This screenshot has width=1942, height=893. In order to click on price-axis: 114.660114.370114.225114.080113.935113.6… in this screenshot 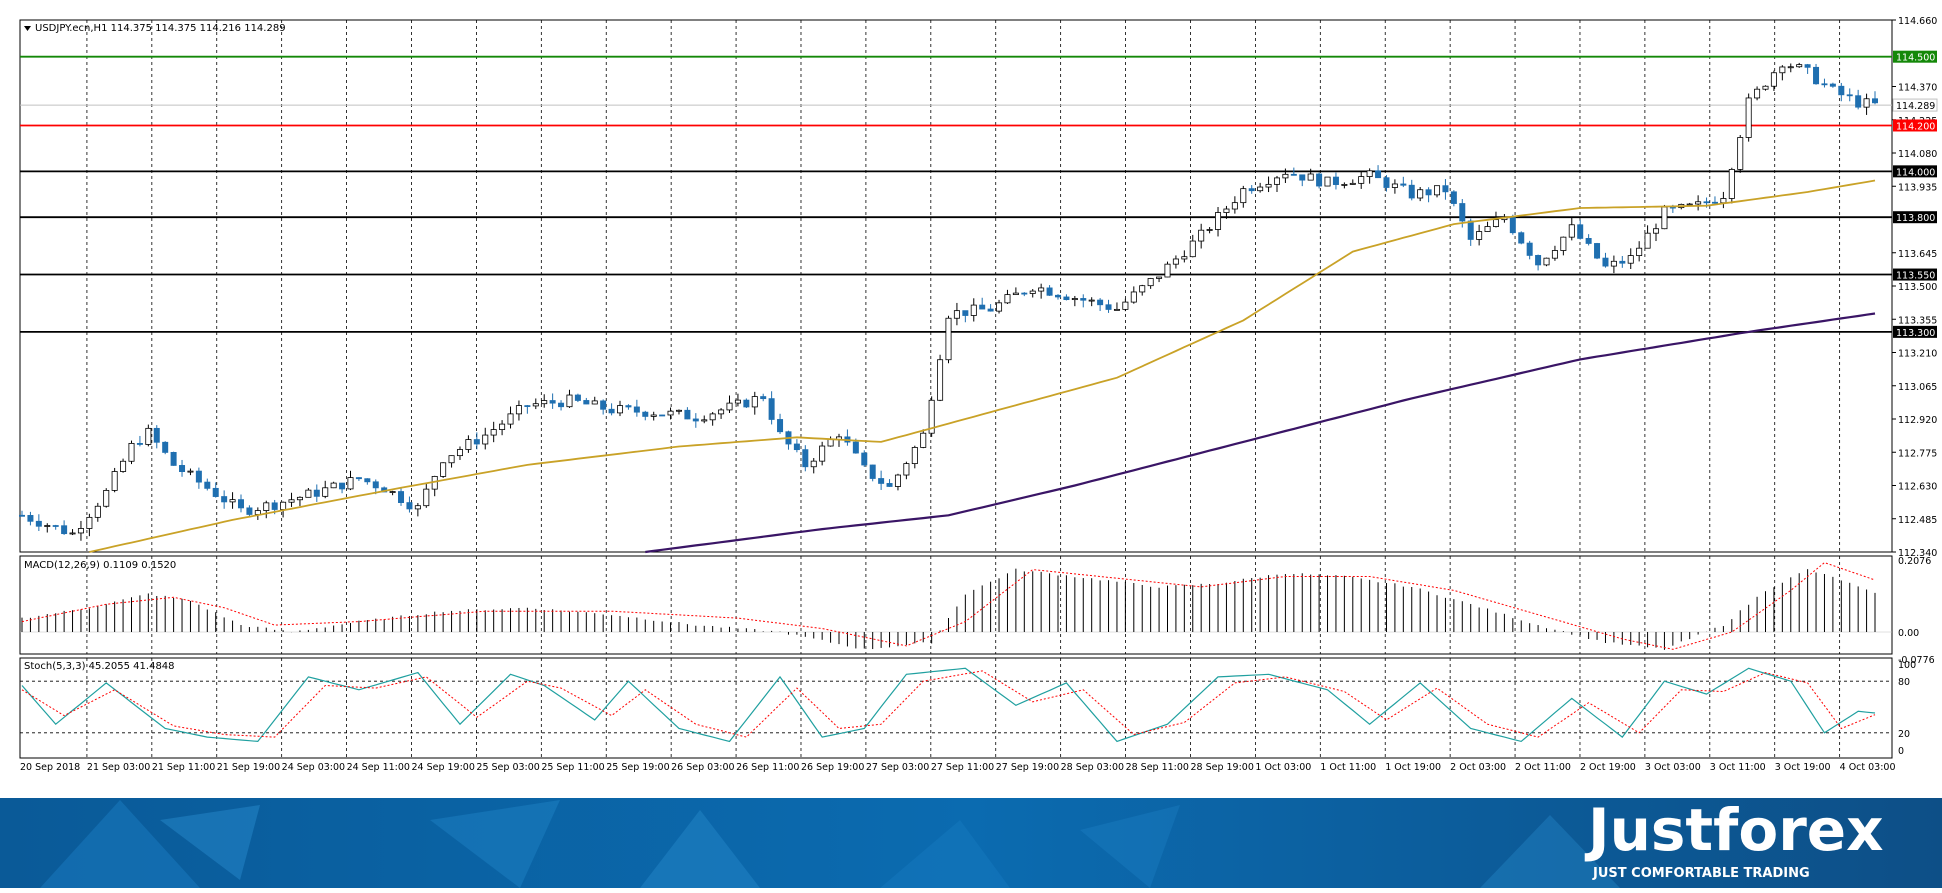, I will do `click(1915, 287)`.